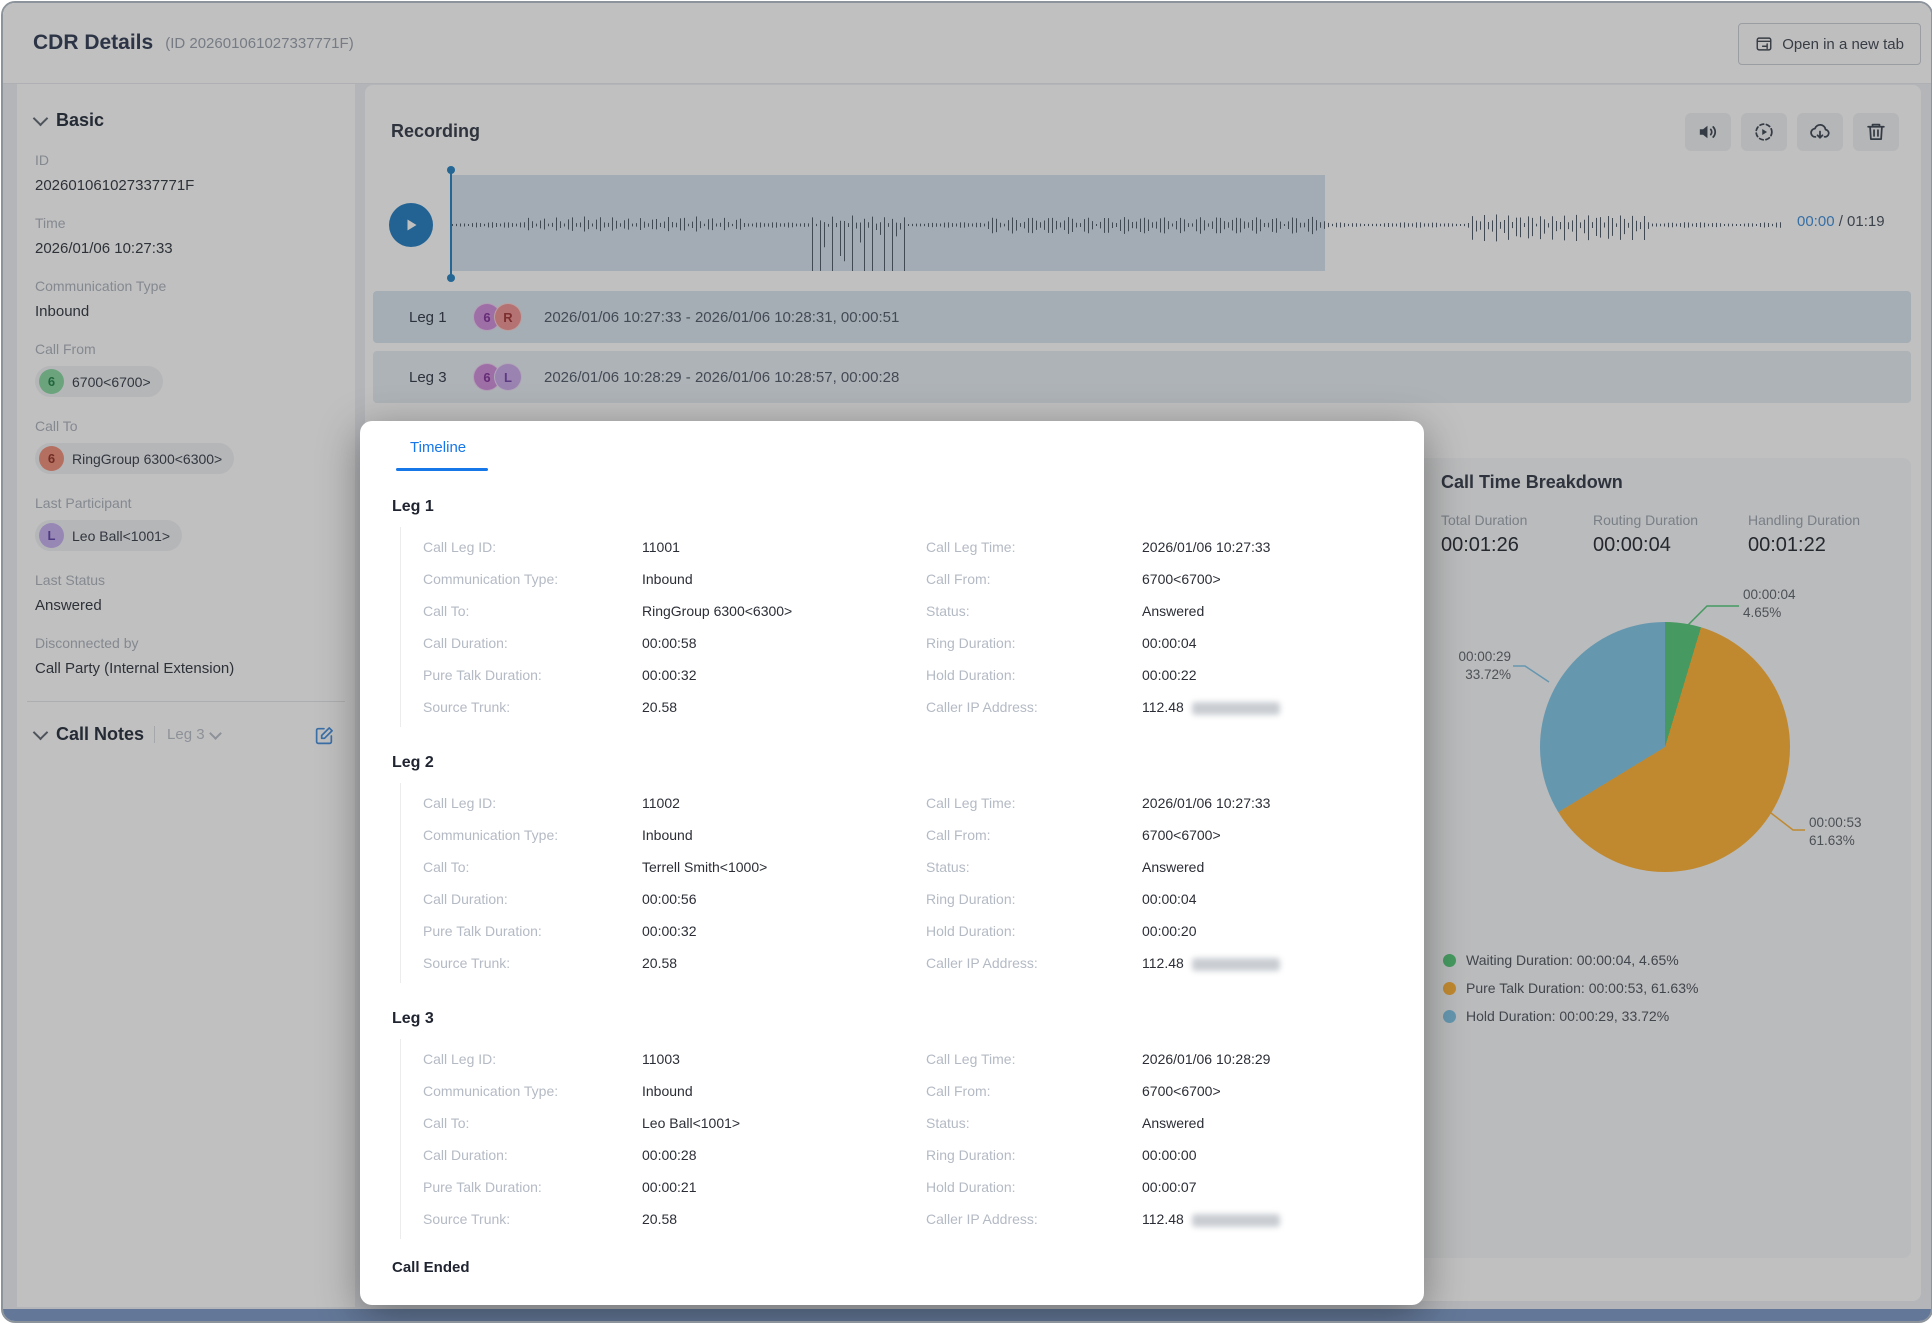  What do you see at coordinates (100, 734) in the screenshot?
I see `call-notes-title: Call Notes` at bounding box center [100, 734].